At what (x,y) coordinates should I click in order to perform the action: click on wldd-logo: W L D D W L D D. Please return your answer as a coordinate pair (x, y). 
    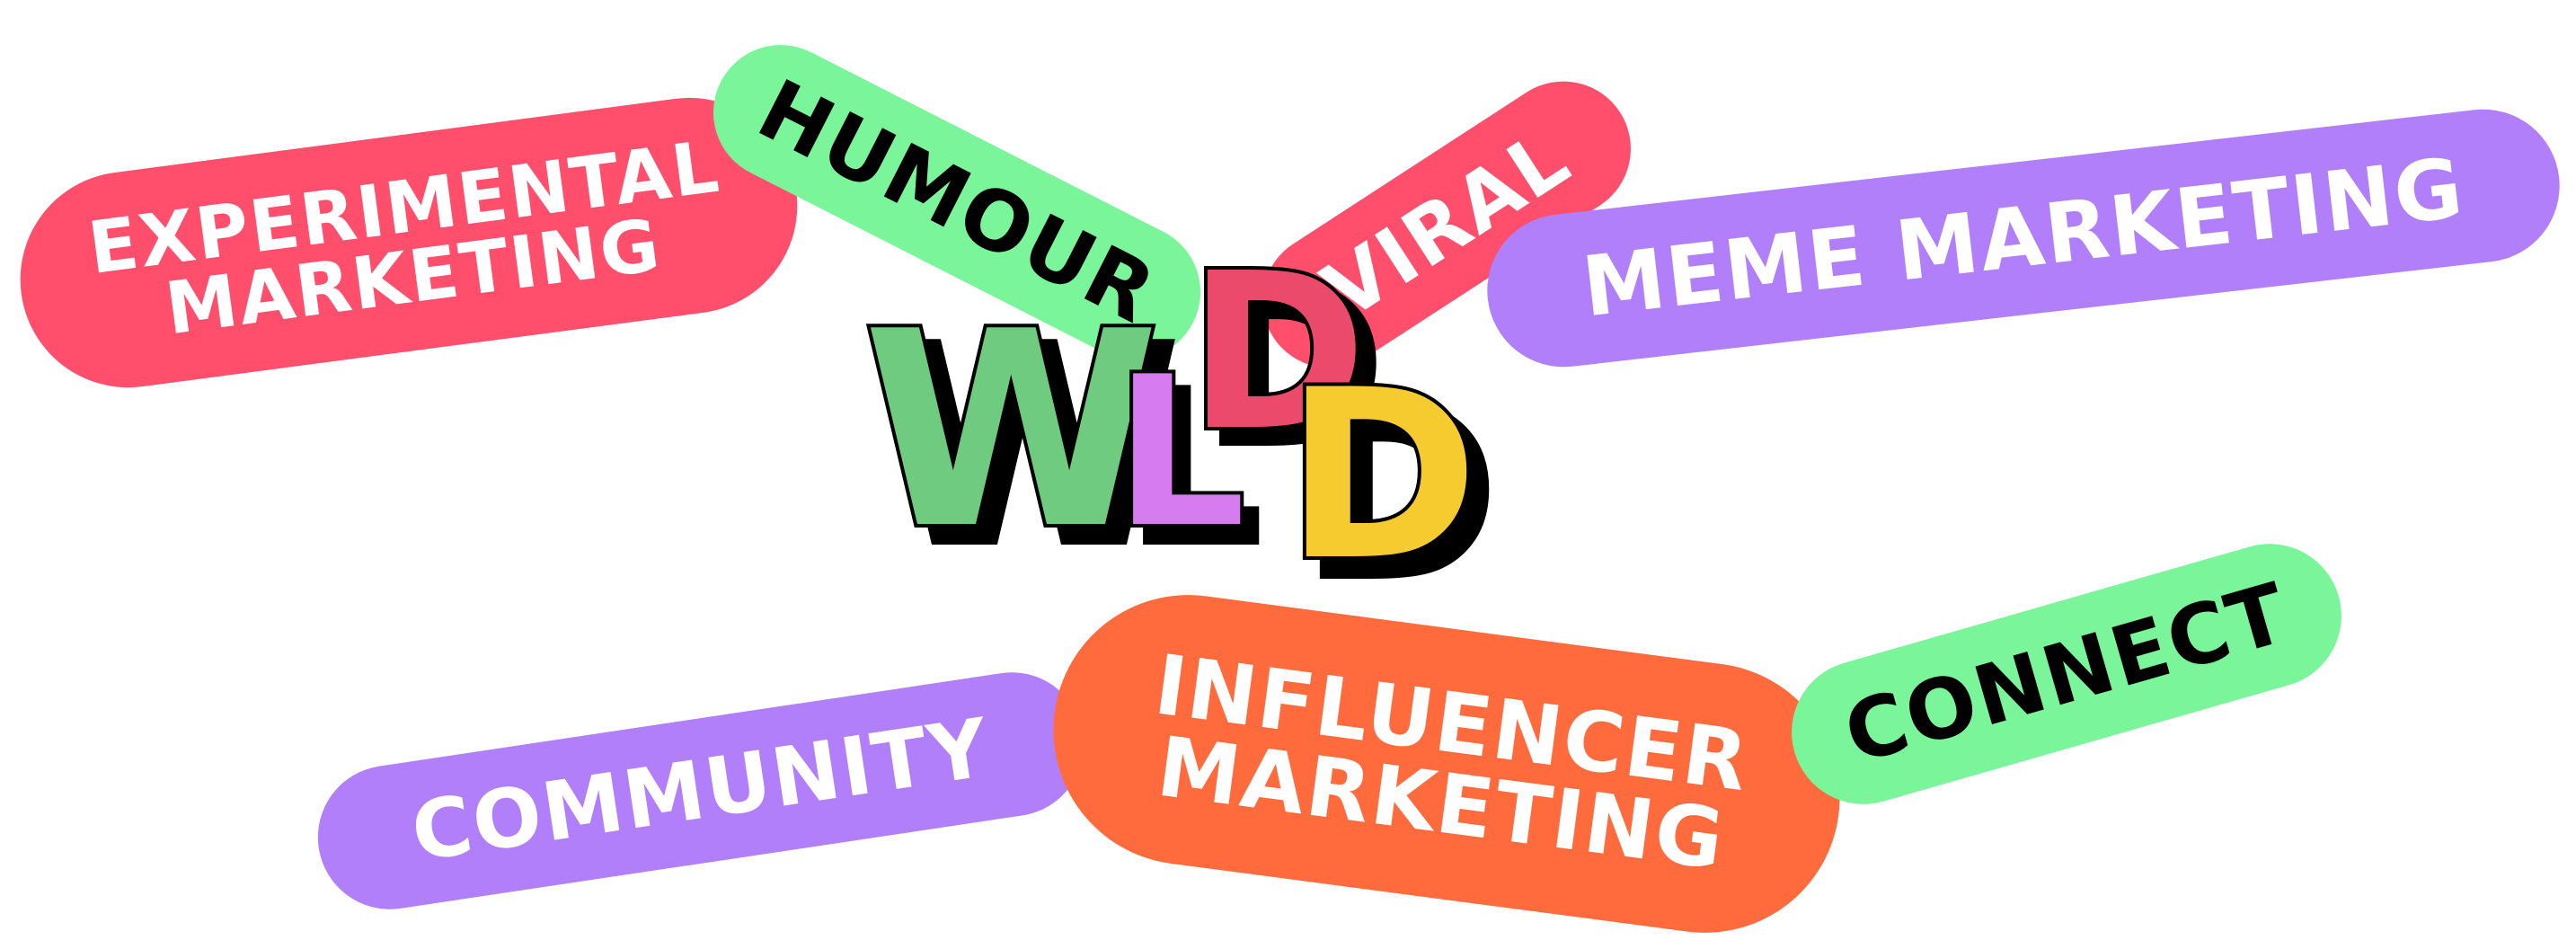
    Looking at the image, I should click on (1177, 444).